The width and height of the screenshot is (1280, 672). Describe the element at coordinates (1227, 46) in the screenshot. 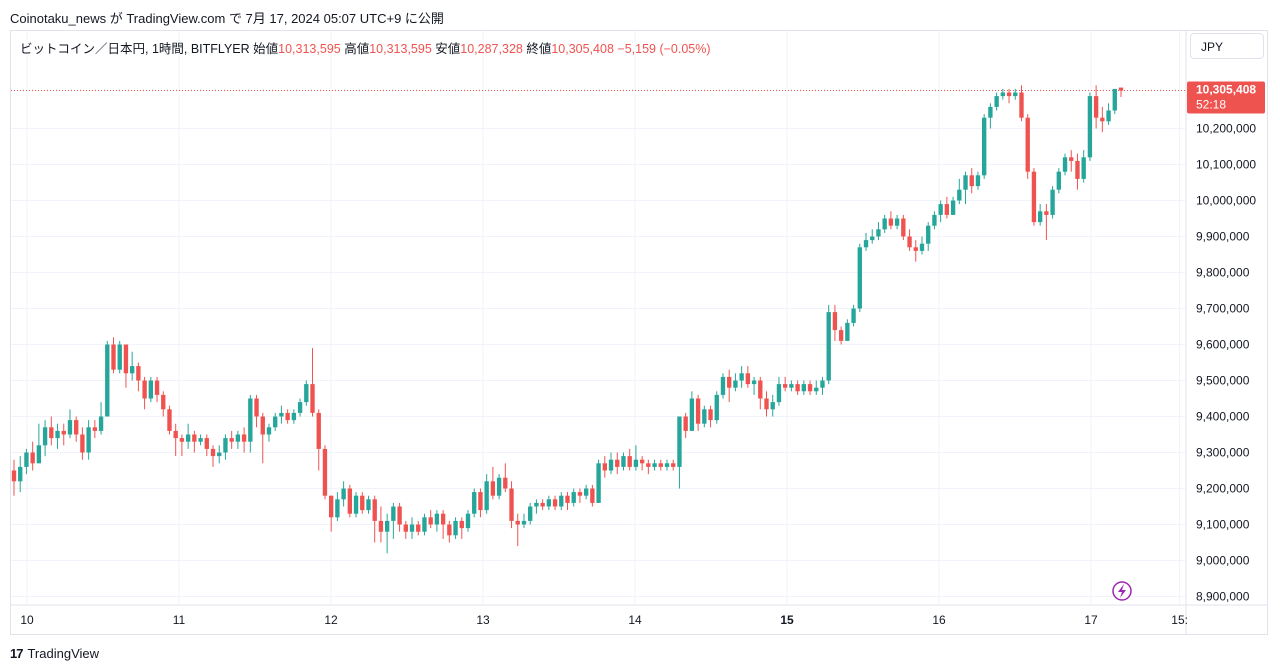

I see `currency-button: JPY` at that location.